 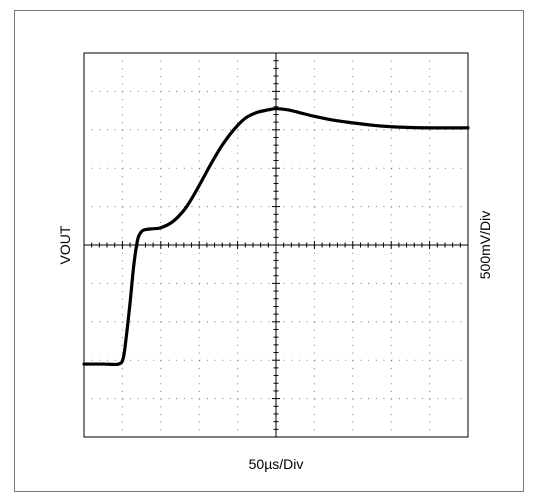 What do you see at coordinates (65, 244) in the screenshot?
I see `y-axis-label: VOUT` at bounding box center [65, 244].